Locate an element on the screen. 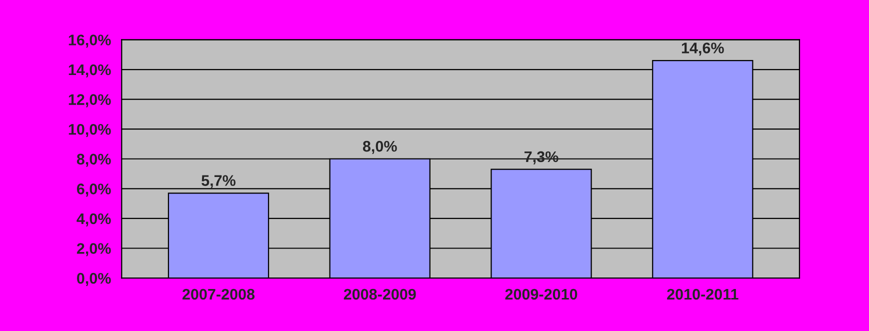 The image size is (869, 331). y-tick-label: 2,0% is located at coordinates (93, 249).